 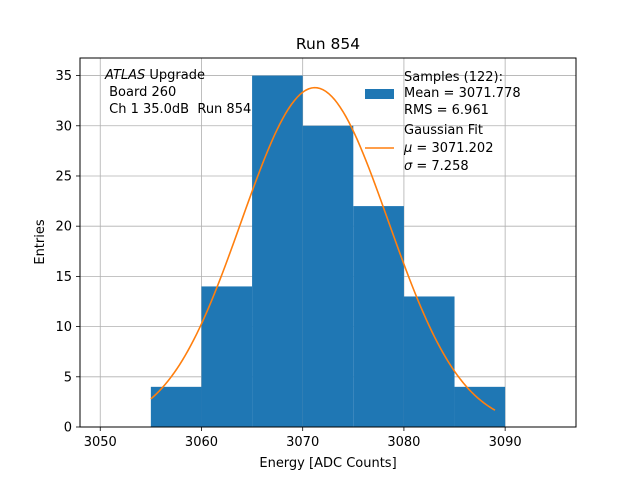 What do you see at coordinates (201, 442) in the screenshot?
I see `x-tick-label: 3060` at bounding box center [201, 442].